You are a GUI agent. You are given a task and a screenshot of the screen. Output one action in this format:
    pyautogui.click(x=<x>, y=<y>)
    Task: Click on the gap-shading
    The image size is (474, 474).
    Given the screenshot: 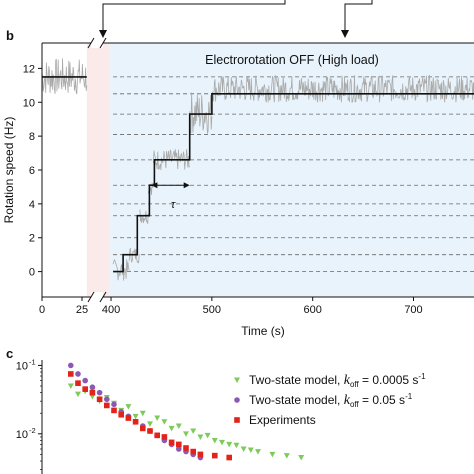 What is the action you would take?
    pyautogui.click(x=98, y=170)
    